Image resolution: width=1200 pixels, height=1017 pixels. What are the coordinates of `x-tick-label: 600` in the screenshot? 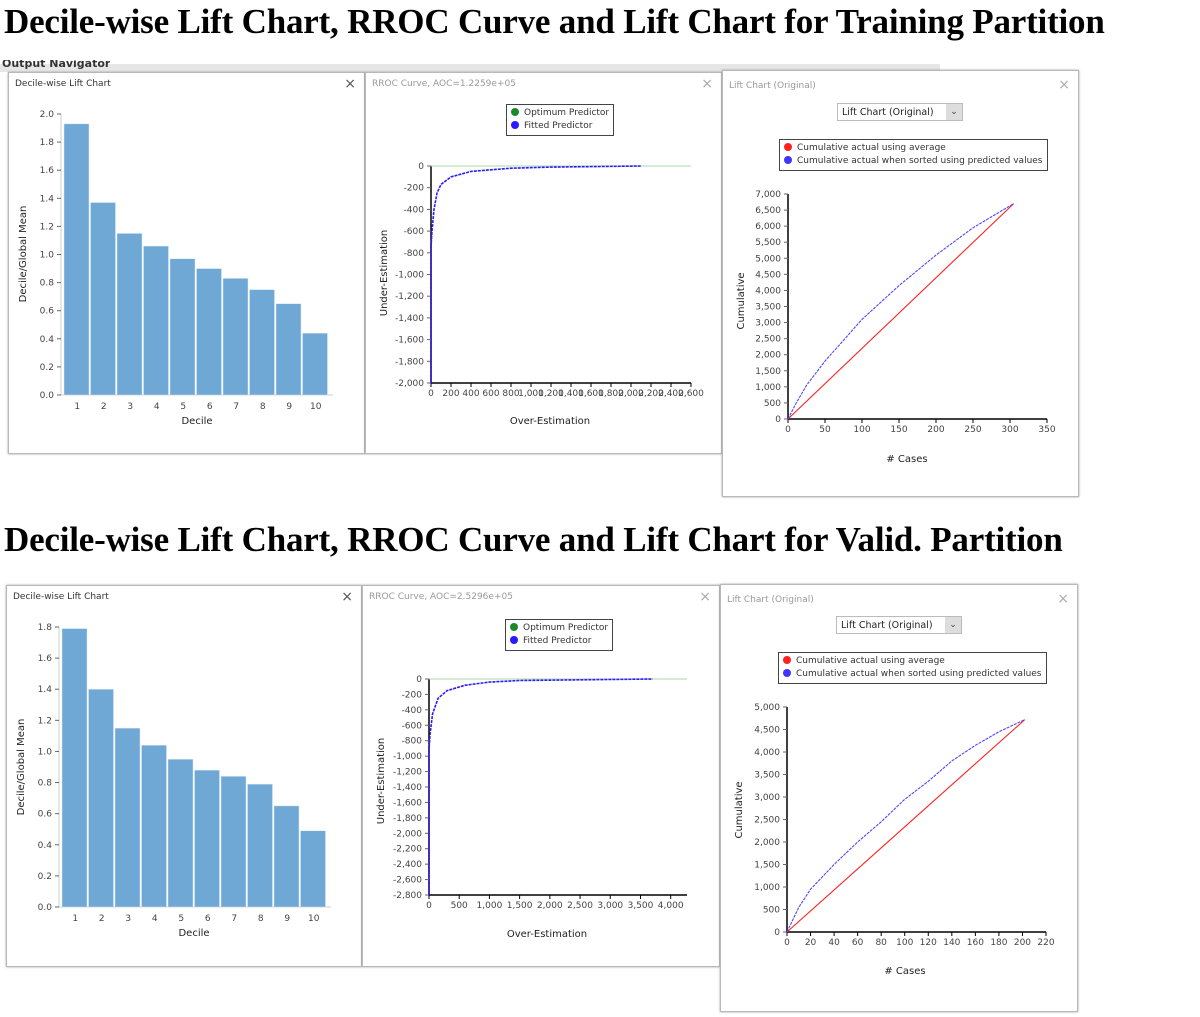 It's located at (490, 394).